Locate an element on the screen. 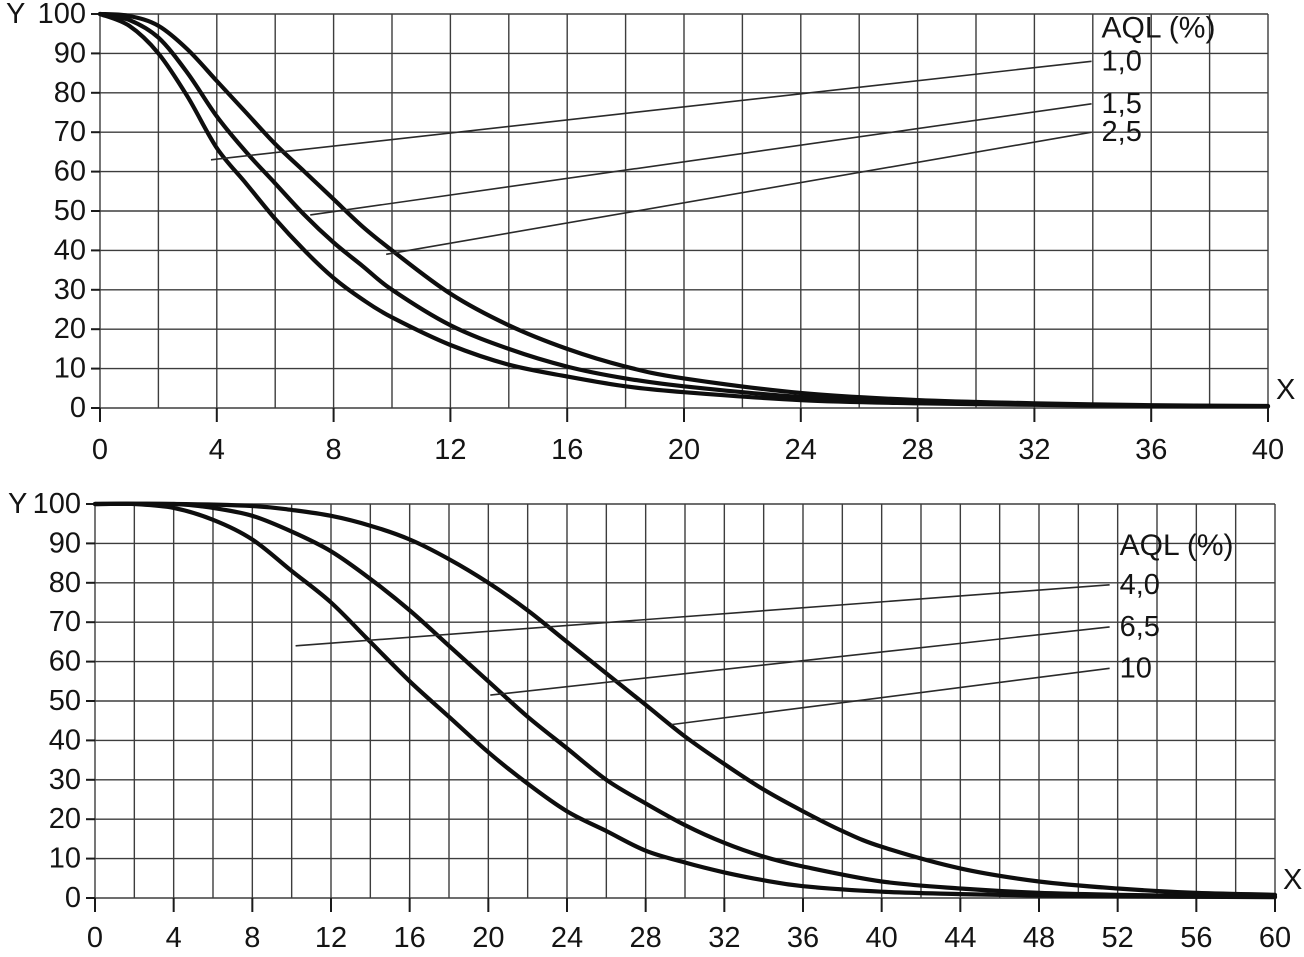  x-tick-label: 60 is located at coordinates (1275, 938).